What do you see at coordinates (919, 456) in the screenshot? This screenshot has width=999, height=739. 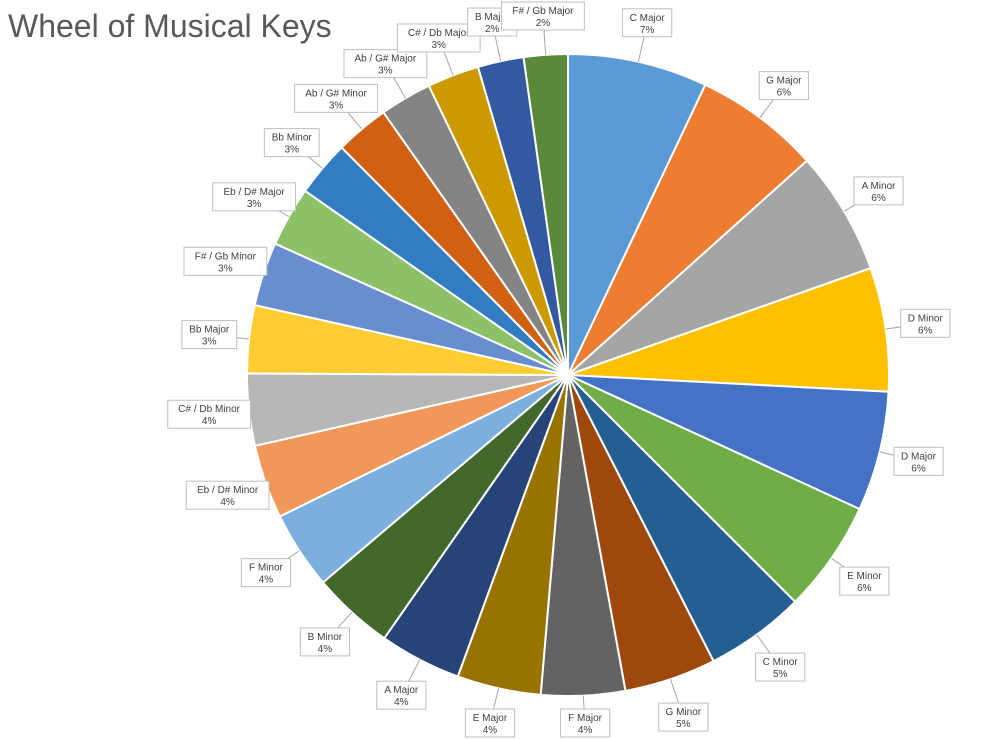 I see `slice-label: D Major` at bounding box center [919, 456].